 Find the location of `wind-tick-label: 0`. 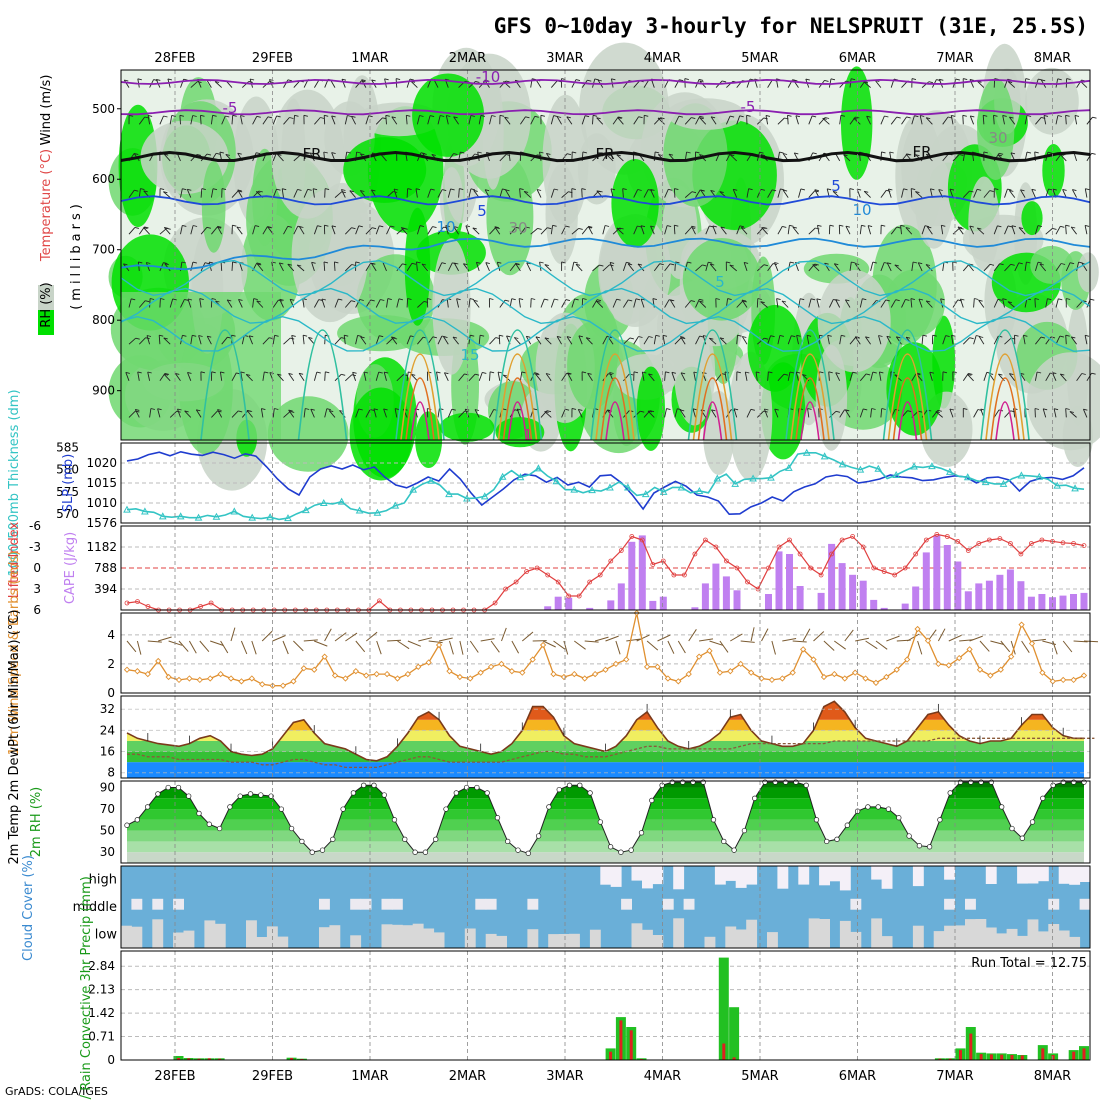

wind-tick-label: 0 is located at coordinates (111, 693).